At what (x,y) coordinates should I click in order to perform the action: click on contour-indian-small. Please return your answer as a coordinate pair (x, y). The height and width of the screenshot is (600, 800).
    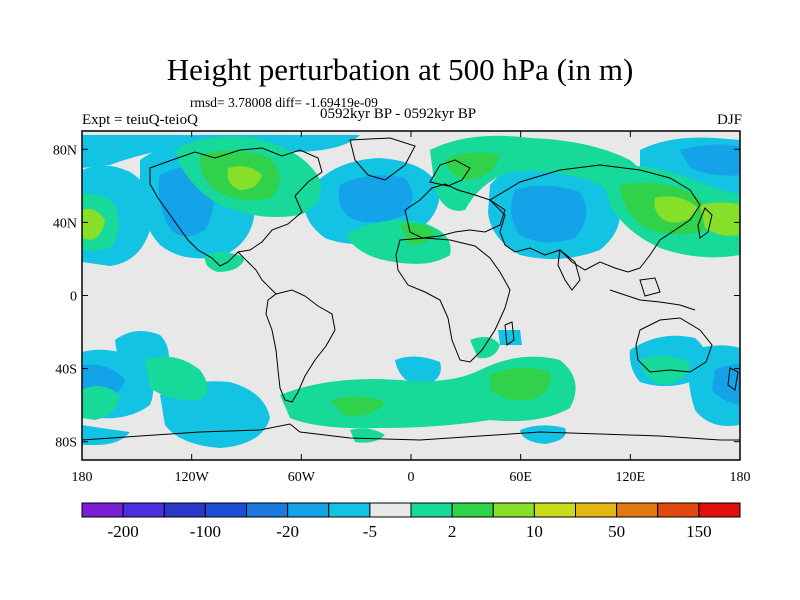
    Looking at the image, I should click on (510, 337).